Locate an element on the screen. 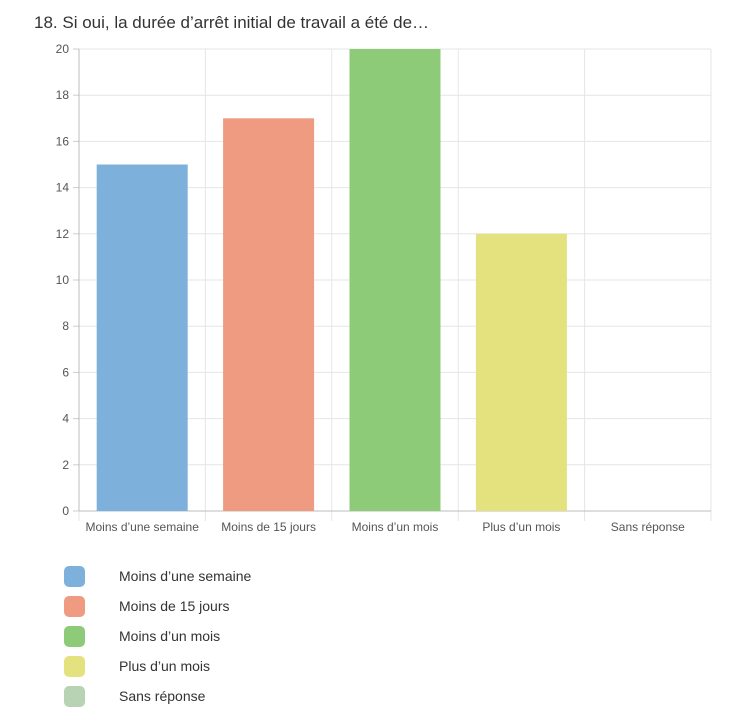 The image size is (732, 727). x-tick-label: Moins de 15 jours is located at coordinates (268, 527).